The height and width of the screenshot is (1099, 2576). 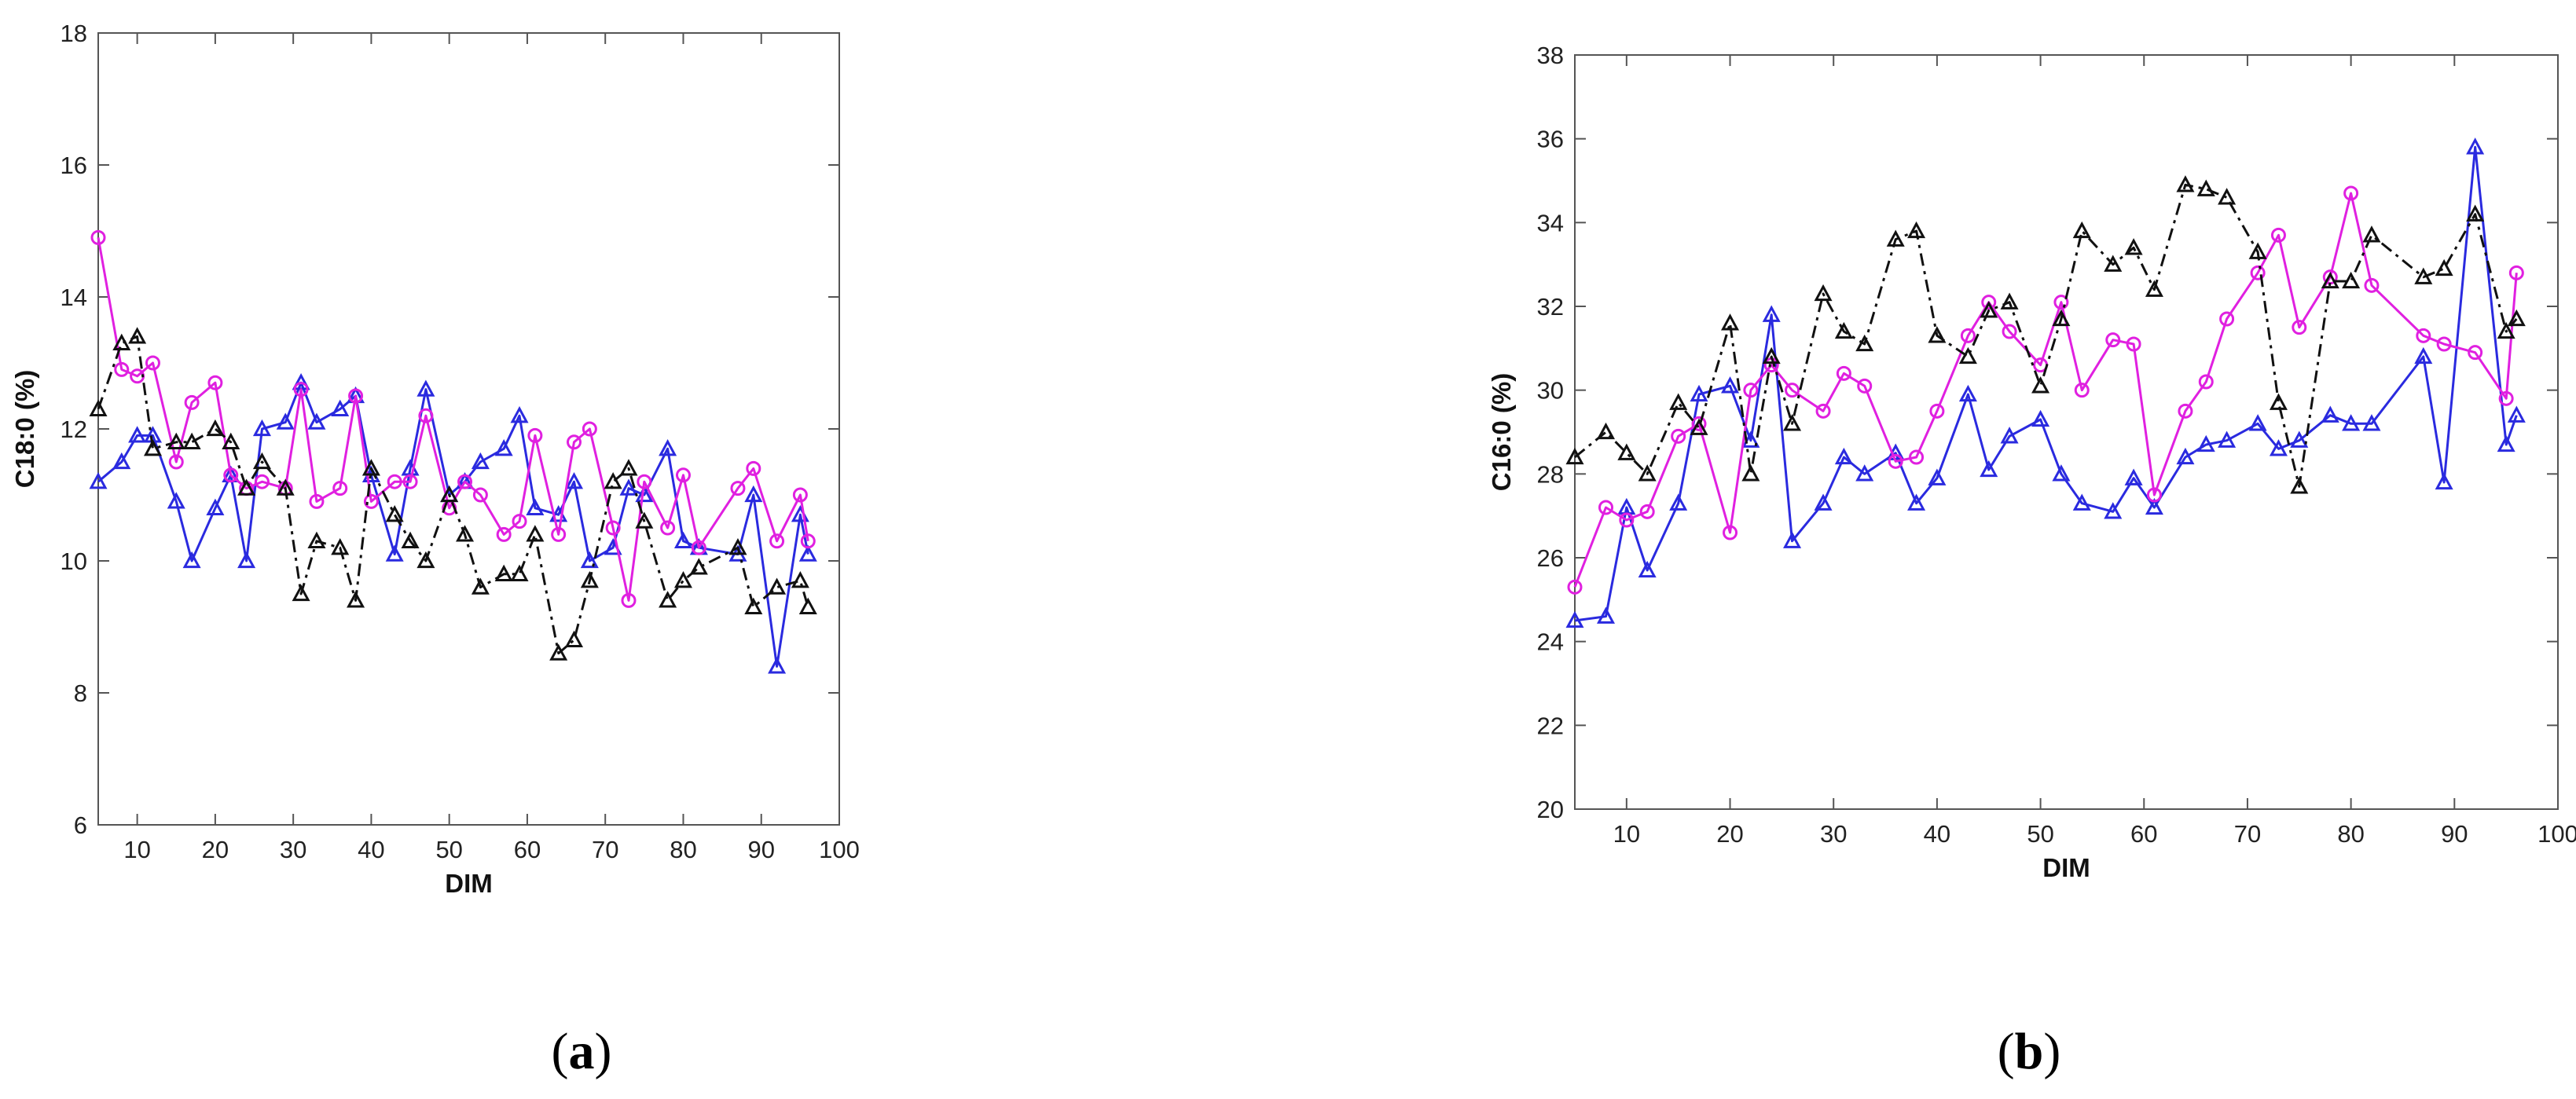 What do you see at coordinates (2029, 1051) in the screenshot?
I see `chart-b-panel-label: (b)` at bounding box center [2029, 1051].